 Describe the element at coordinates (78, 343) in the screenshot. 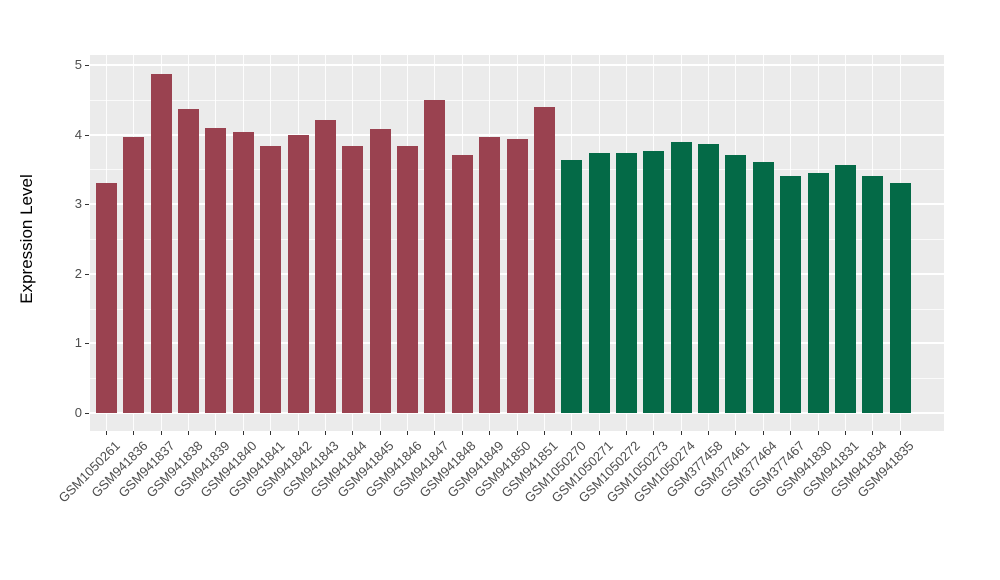

I see `y-tick-label: 1` at that location.